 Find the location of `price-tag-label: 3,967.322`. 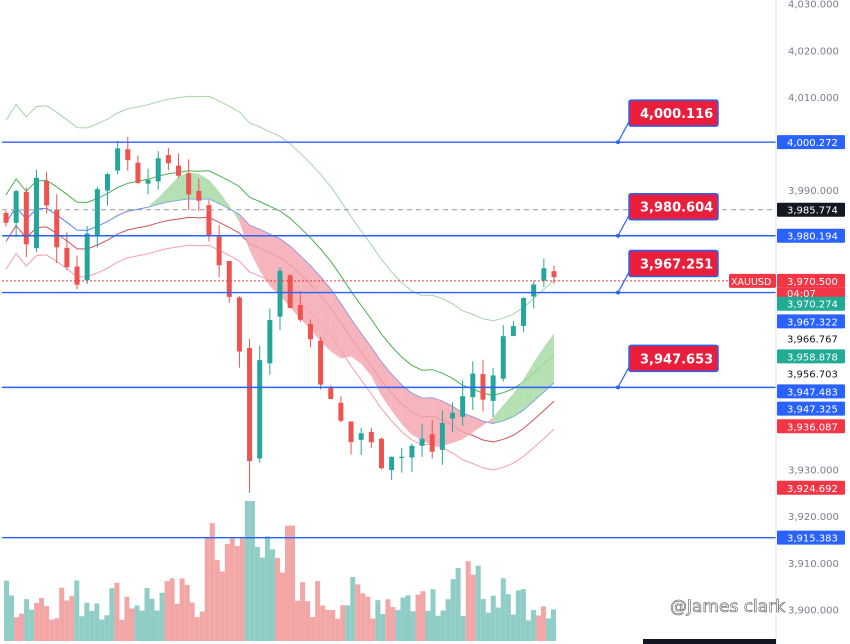

price-tag-label: 3,967.322 is located at coordinates (812, 322).